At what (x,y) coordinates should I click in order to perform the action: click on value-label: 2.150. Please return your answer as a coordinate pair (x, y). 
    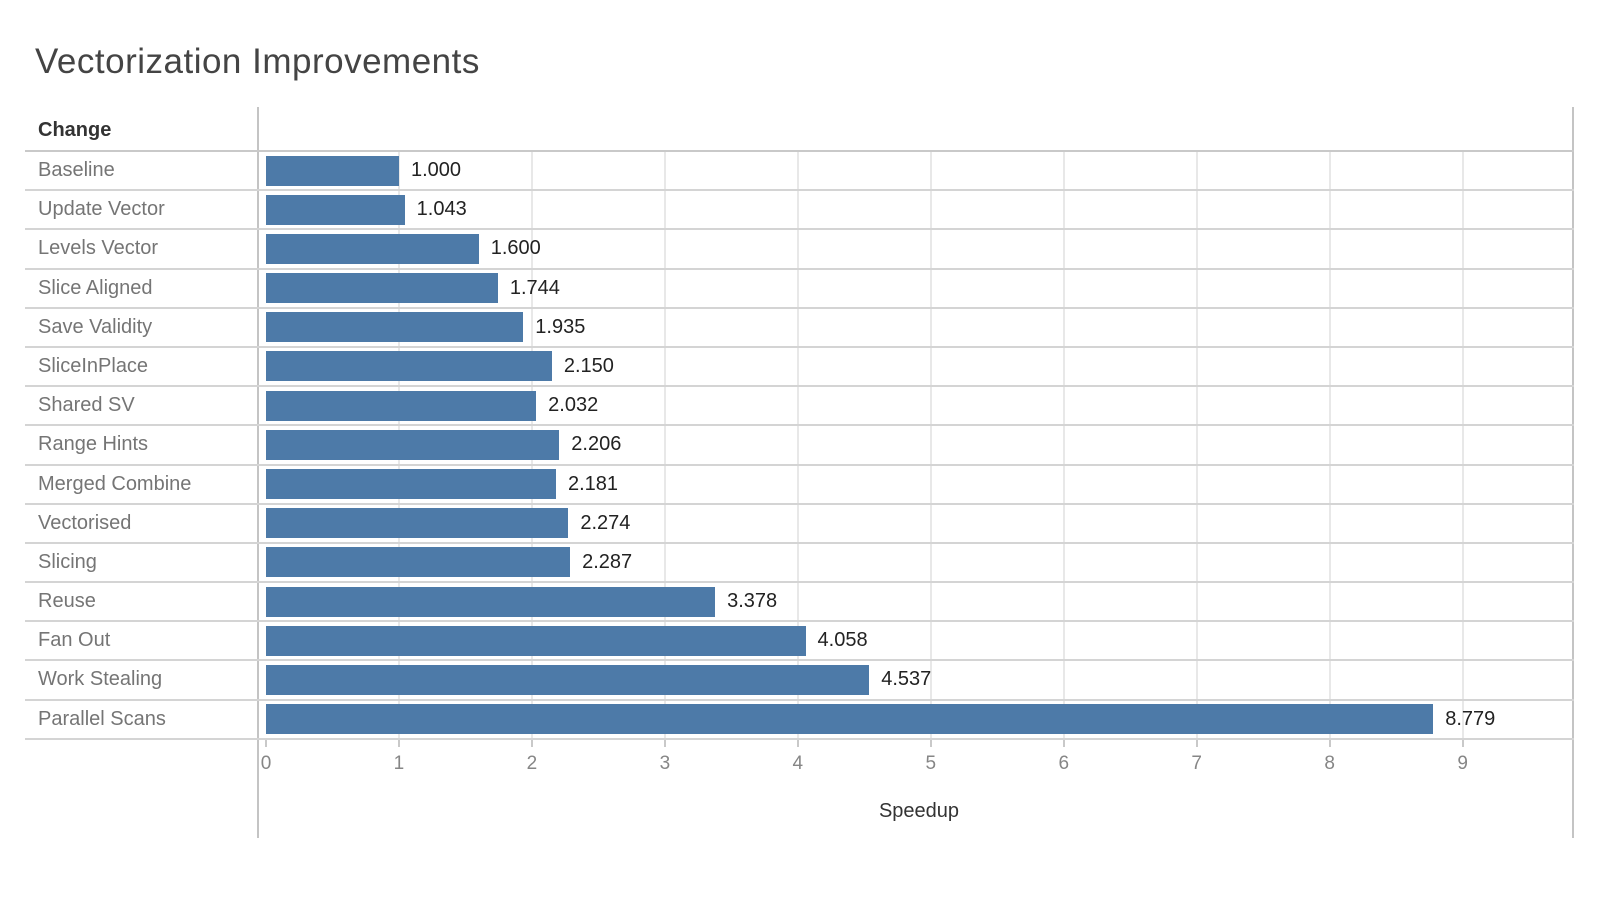
    Looking at the image, I should click on (588, 365).